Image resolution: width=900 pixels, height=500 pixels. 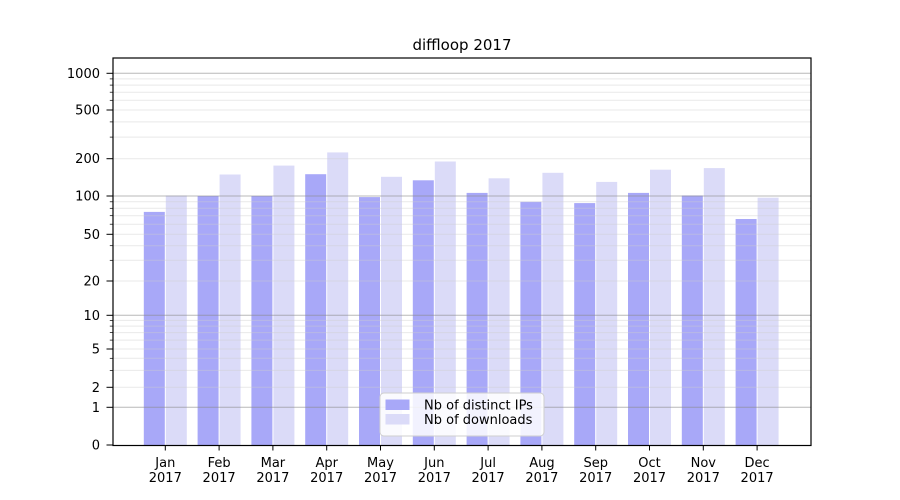 What do you see at coordinates (541, 463) in the screenshot?
I see `x-tick-label-month: Aug` at bounding box center [541, 463].